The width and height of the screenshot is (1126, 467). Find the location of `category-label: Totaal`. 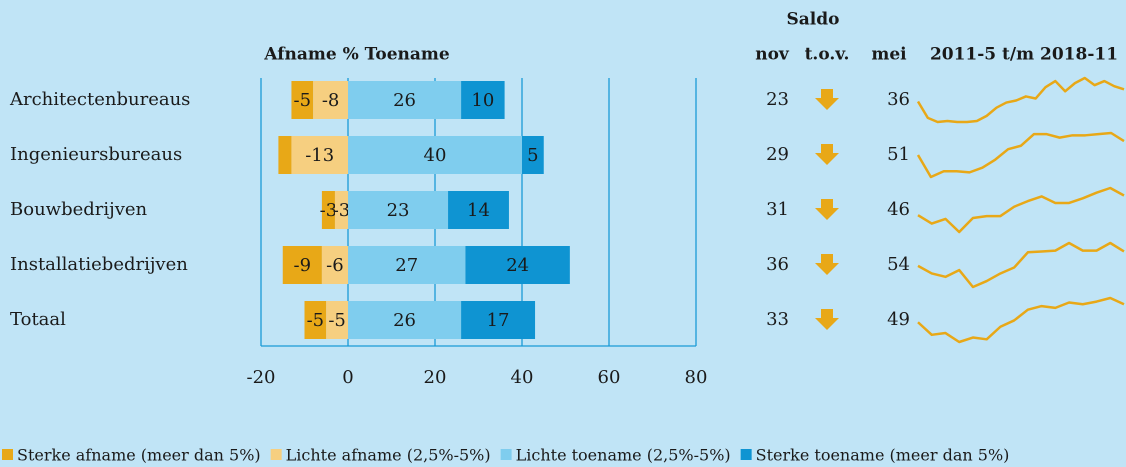

category-label: Totaal is located at coordinates (38, 319).